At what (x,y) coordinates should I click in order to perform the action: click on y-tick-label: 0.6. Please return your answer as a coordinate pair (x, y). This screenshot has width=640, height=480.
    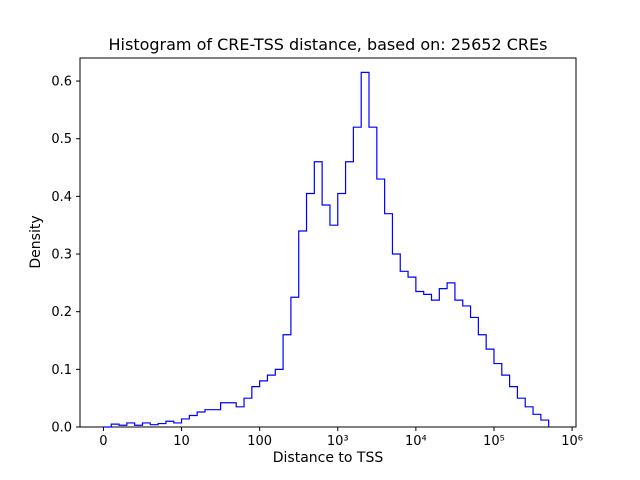
    Looking at the image, I should click on (61, 82).